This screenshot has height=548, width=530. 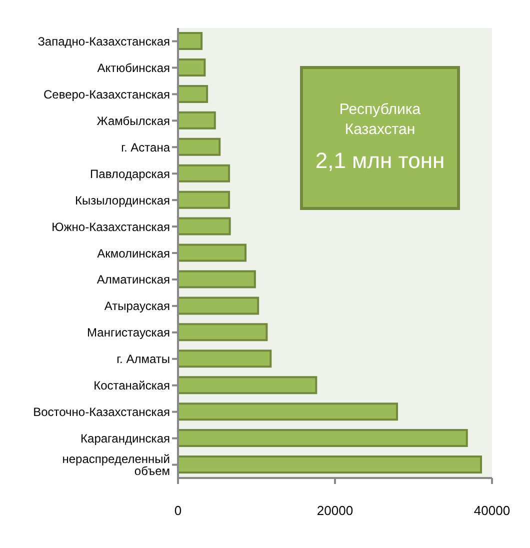 What do you see at coordinates (380, 120) in the screenshot?
I see `annotation: Республика Казахстан` at bounding box center [380, 120].